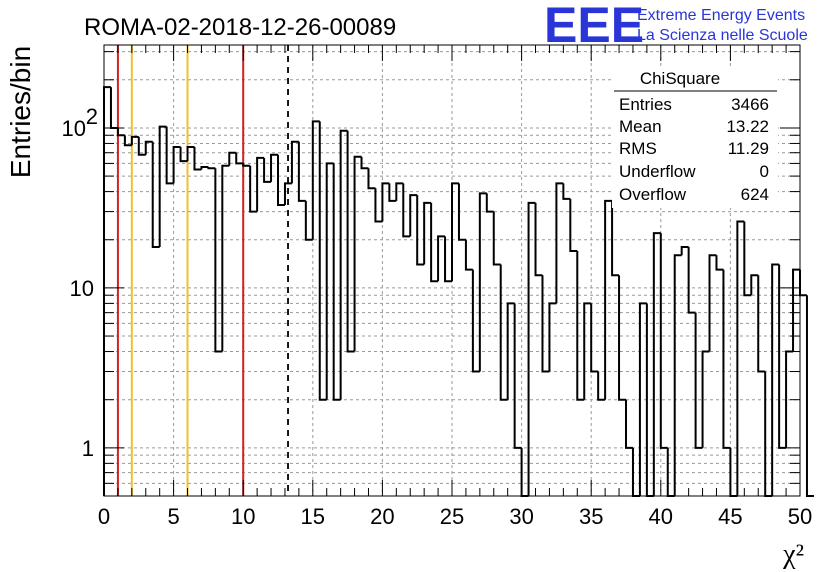 The image size is (836, 572). What do you see at coordinates (104, 516) in the screenshot?
I see `x-tick-label: 0` at bounding box center [104, 516].